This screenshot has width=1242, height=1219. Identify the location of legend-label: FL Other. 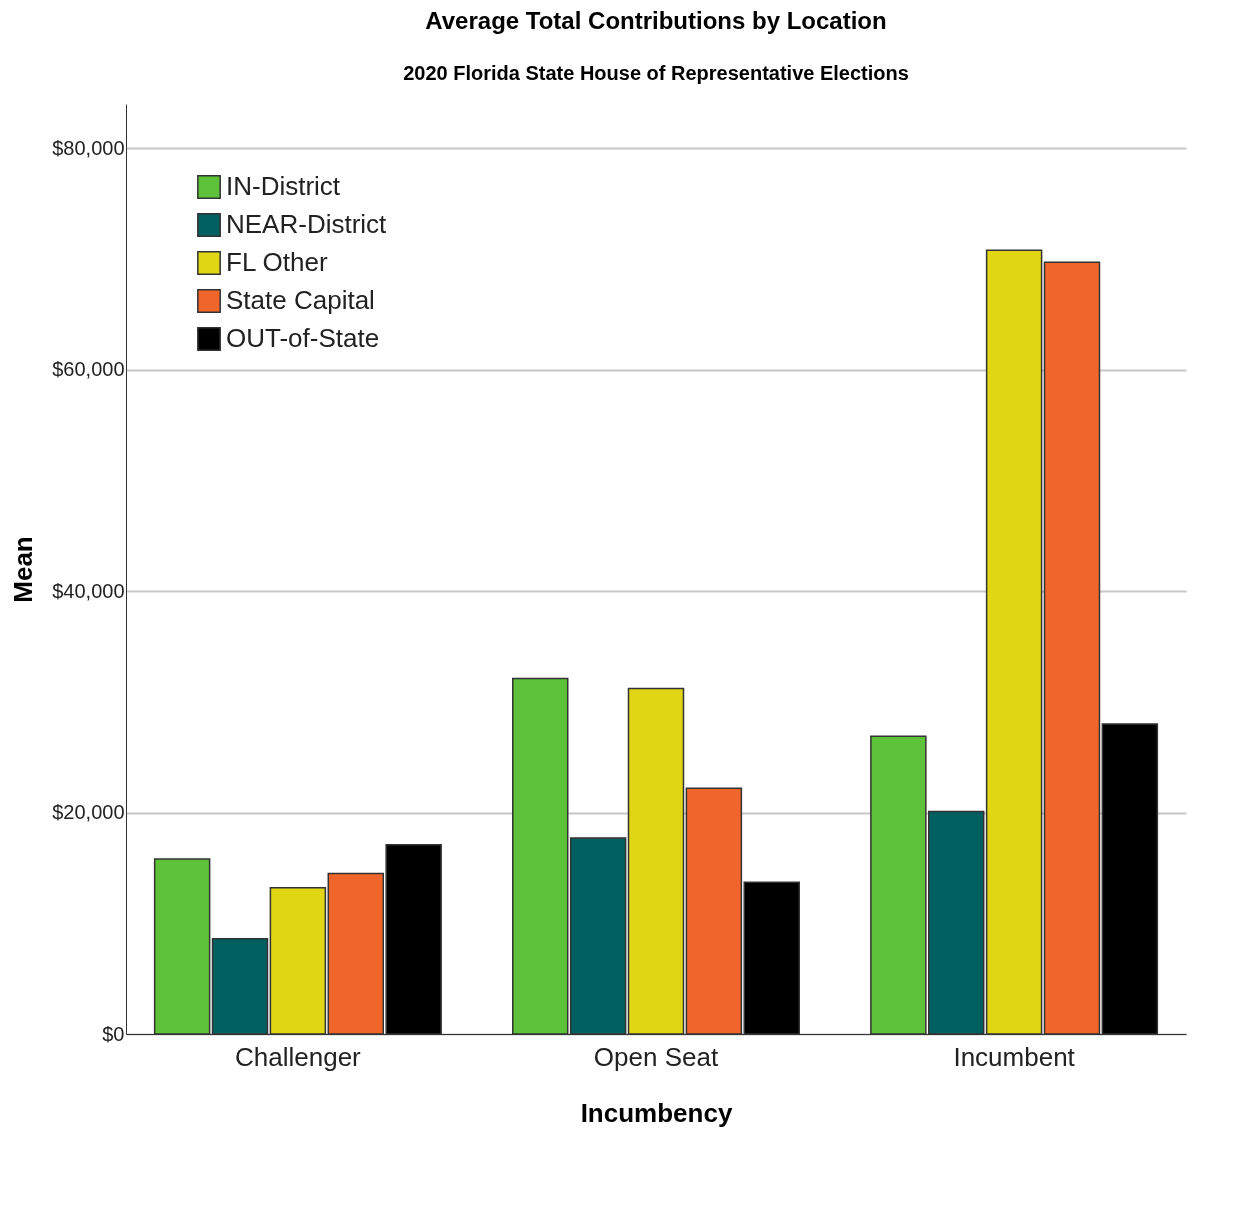
(277, 262).